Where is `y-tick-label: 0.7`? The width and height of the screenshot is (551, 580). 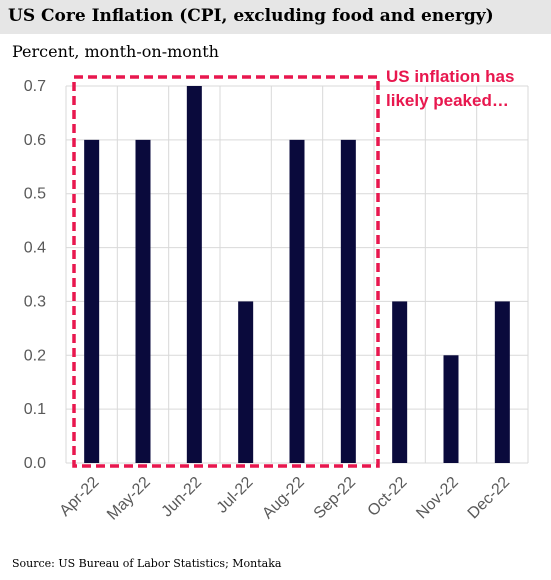 y-tick-label: 0.7 is located at coordinates (35, 86).